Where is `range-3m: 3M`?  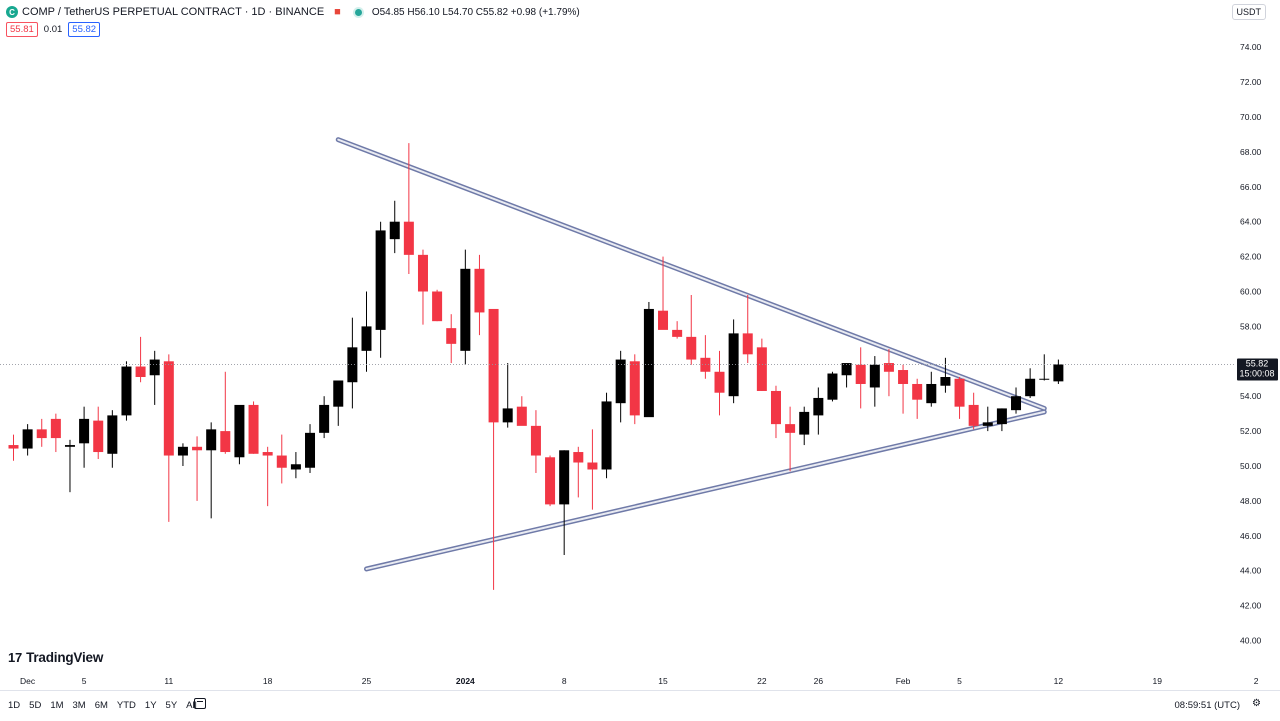 range-3m: 3M is located at coordinates (79, 705).